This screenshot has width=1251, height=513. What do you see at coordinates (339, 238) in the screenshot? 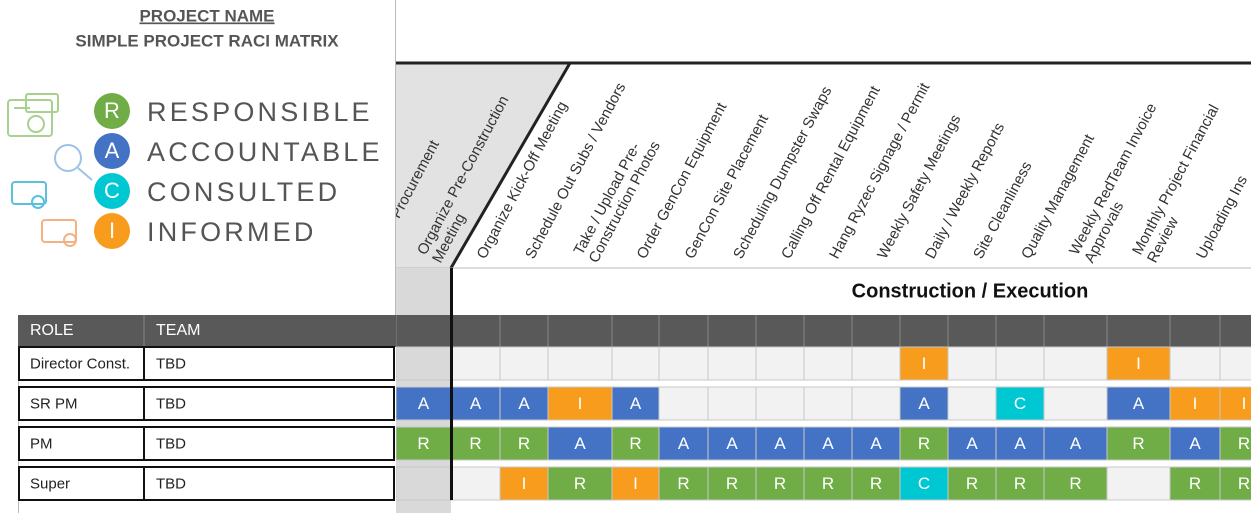
I see `task-label: edTeam` at bounding box center [339, 238].